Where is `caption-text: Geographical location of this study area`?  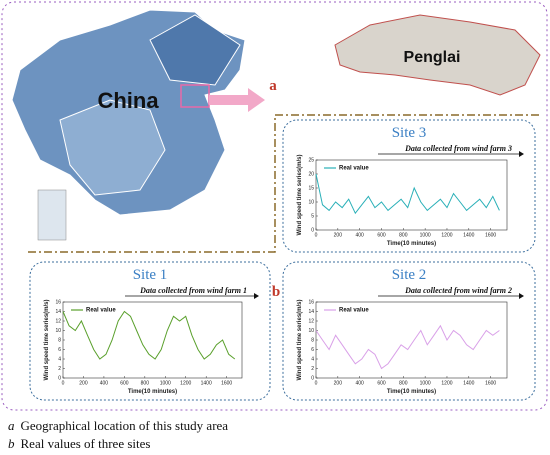
caption-text: Geographical location of this study area is located at coordinates (125, 425).